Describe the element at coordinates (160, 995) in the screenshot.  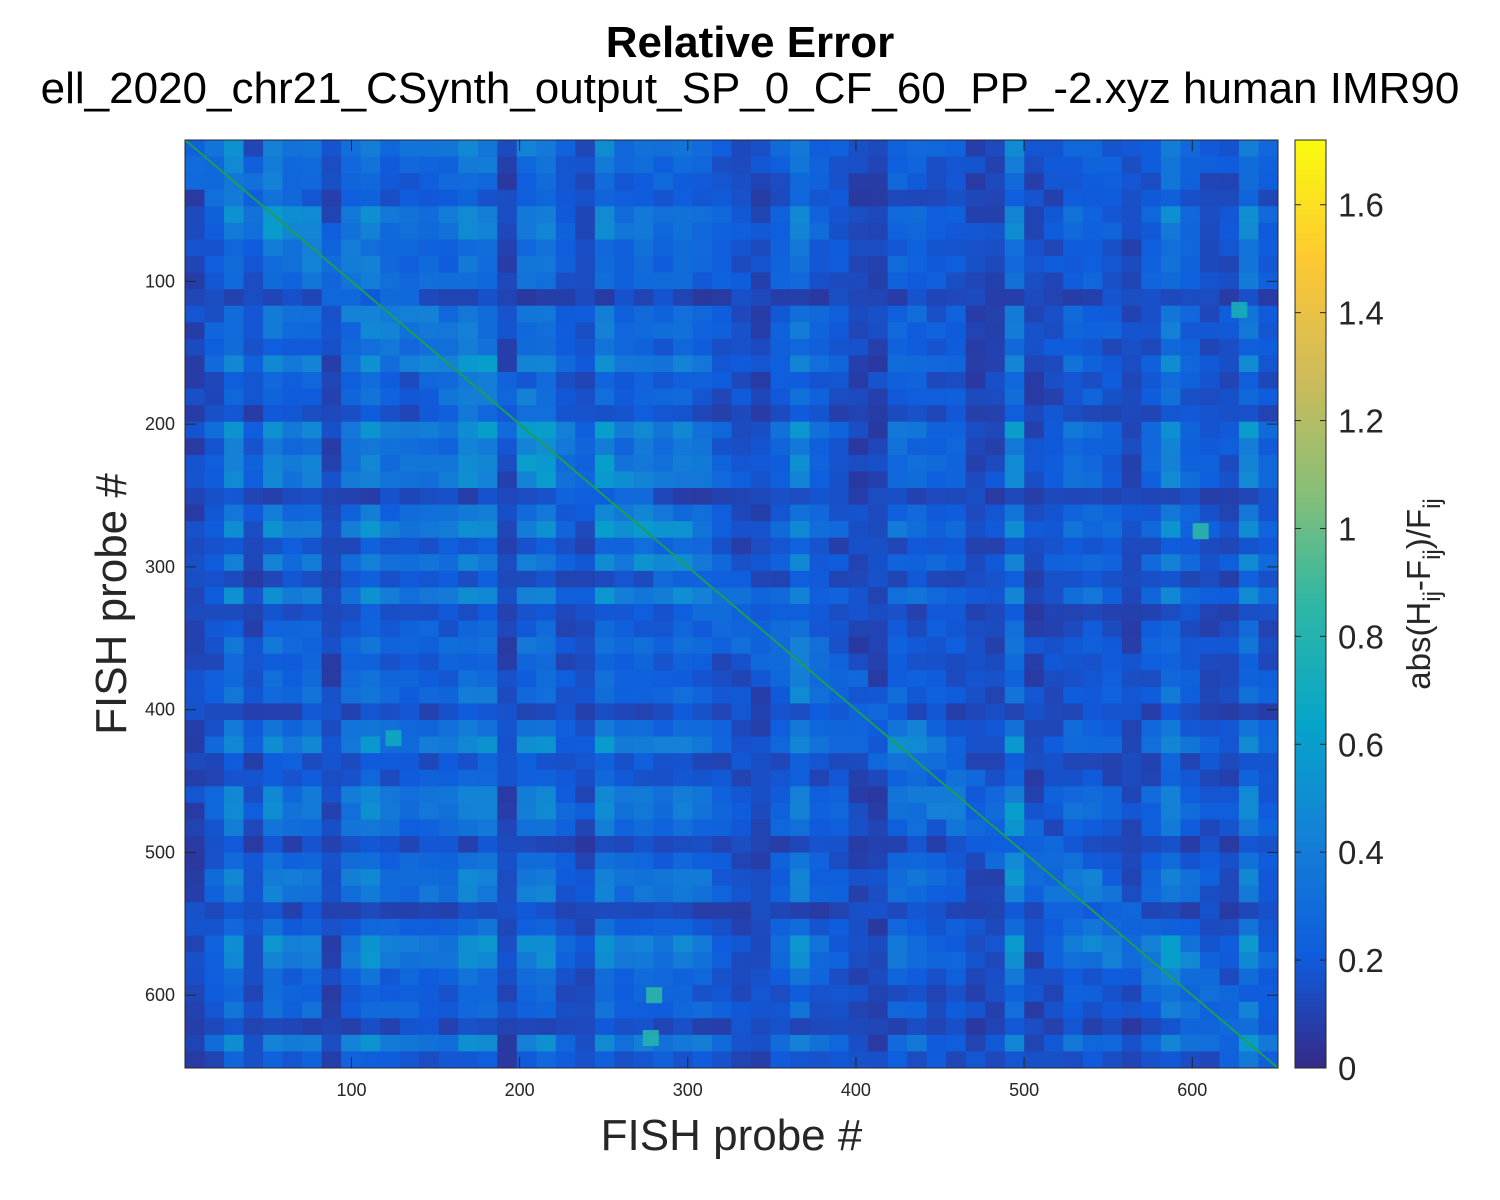
I see `y-tick-label: 600` at that location.